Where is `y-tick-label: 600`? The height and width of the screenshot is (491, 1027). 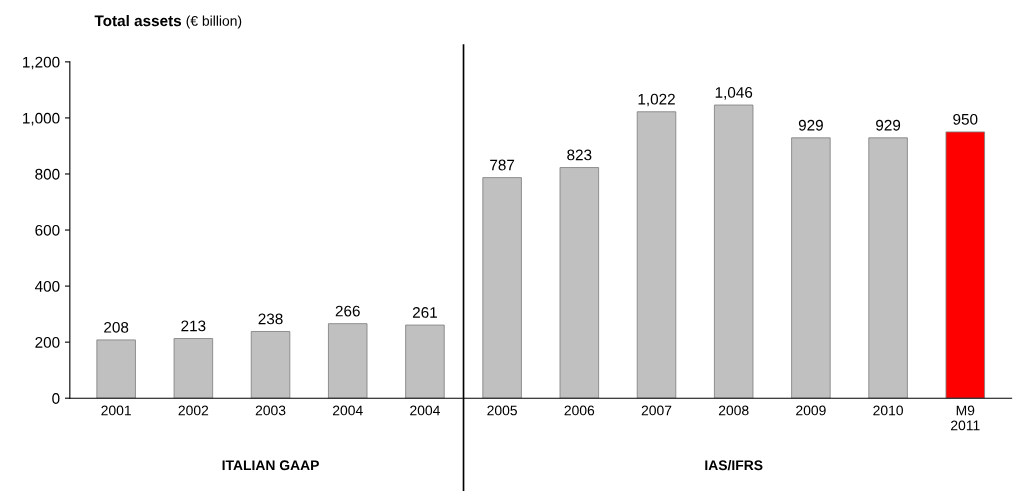 y-tick-label: 600 is located at coordinates (47, 230).